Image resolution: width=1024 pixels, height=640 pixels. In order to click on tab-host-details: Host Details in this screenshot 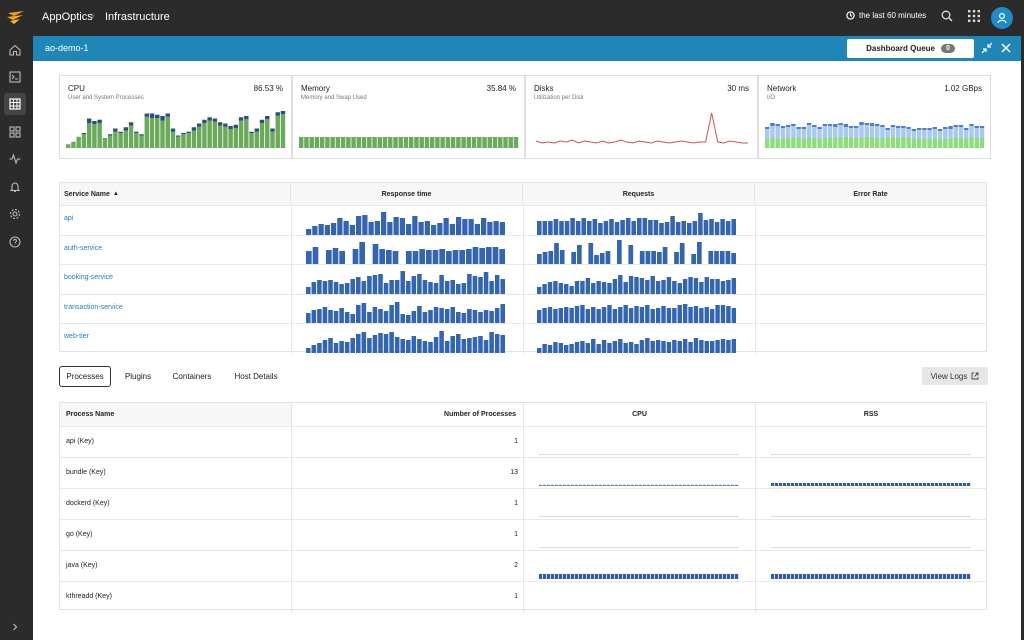, I will do `click(256, 376)`.